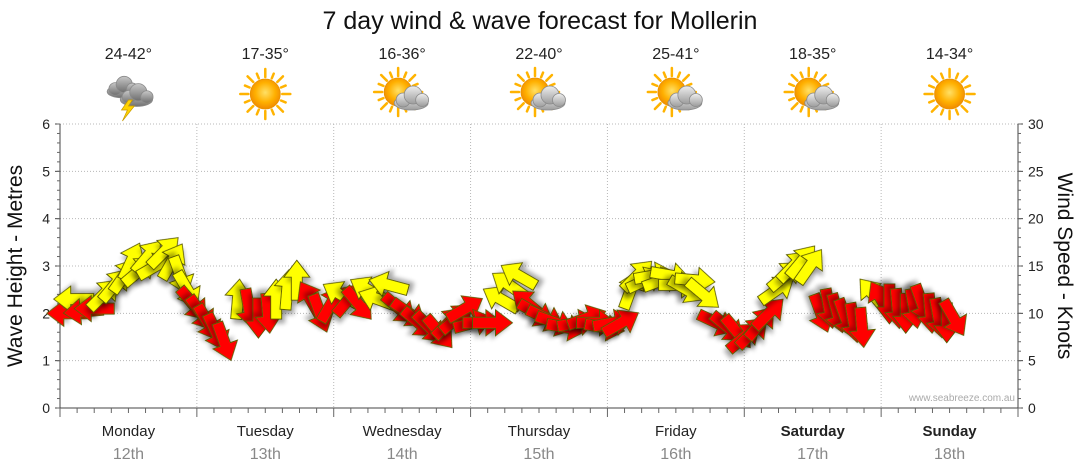  What do you see at coordinates (402, 431) in the screenshot?
I see `day-name: Wednesday` at bounding box center [402, 431].